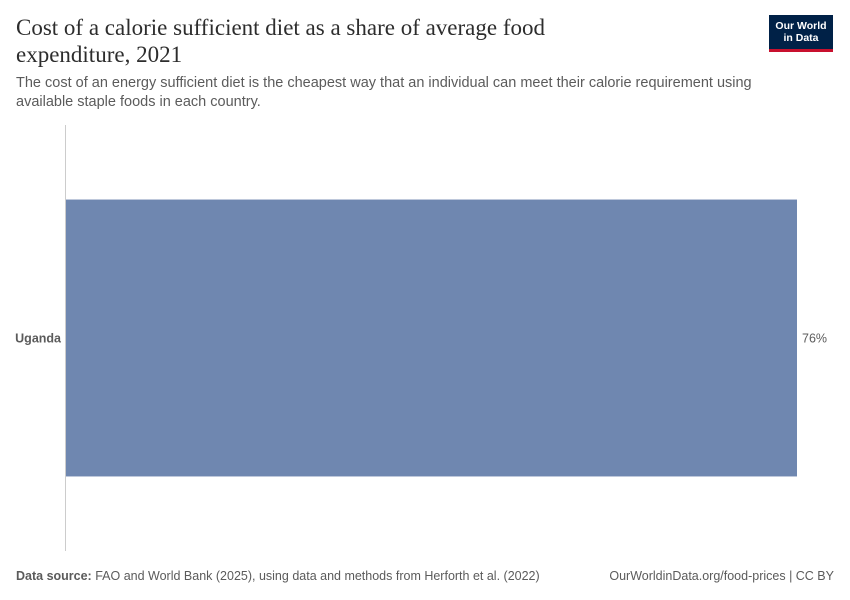 The width and height of the screenshot is (850, 600). I want to click on category-label-uganda: Uganda, so click(38, 339).